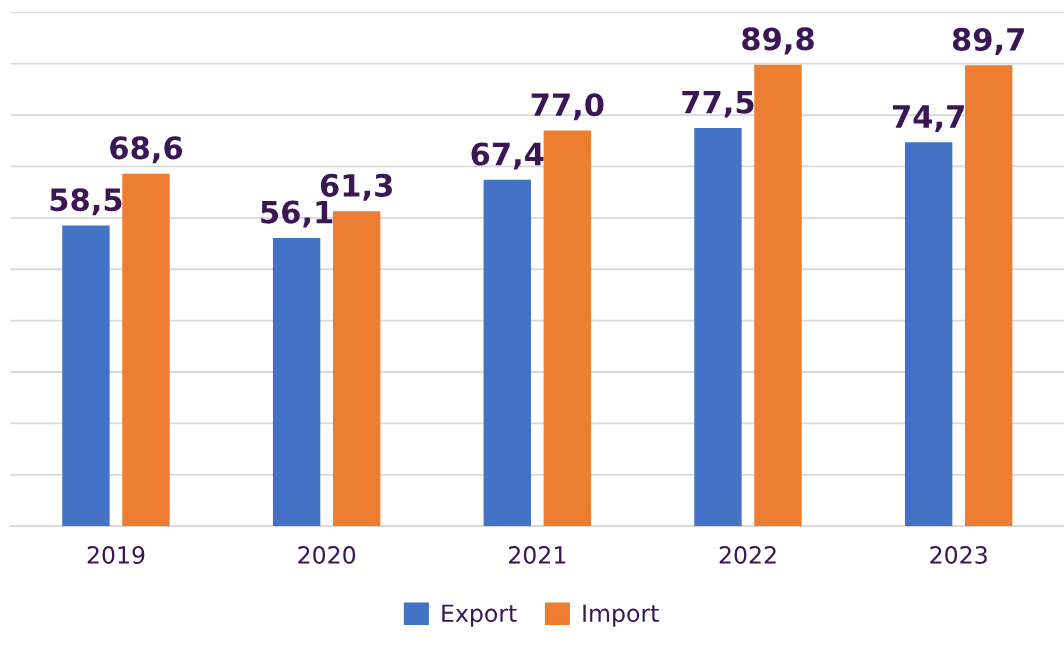 Image resolution: width=1064 pixels, height=648 pixels. I want to click on data-label: 61,3, so click(356, 187).